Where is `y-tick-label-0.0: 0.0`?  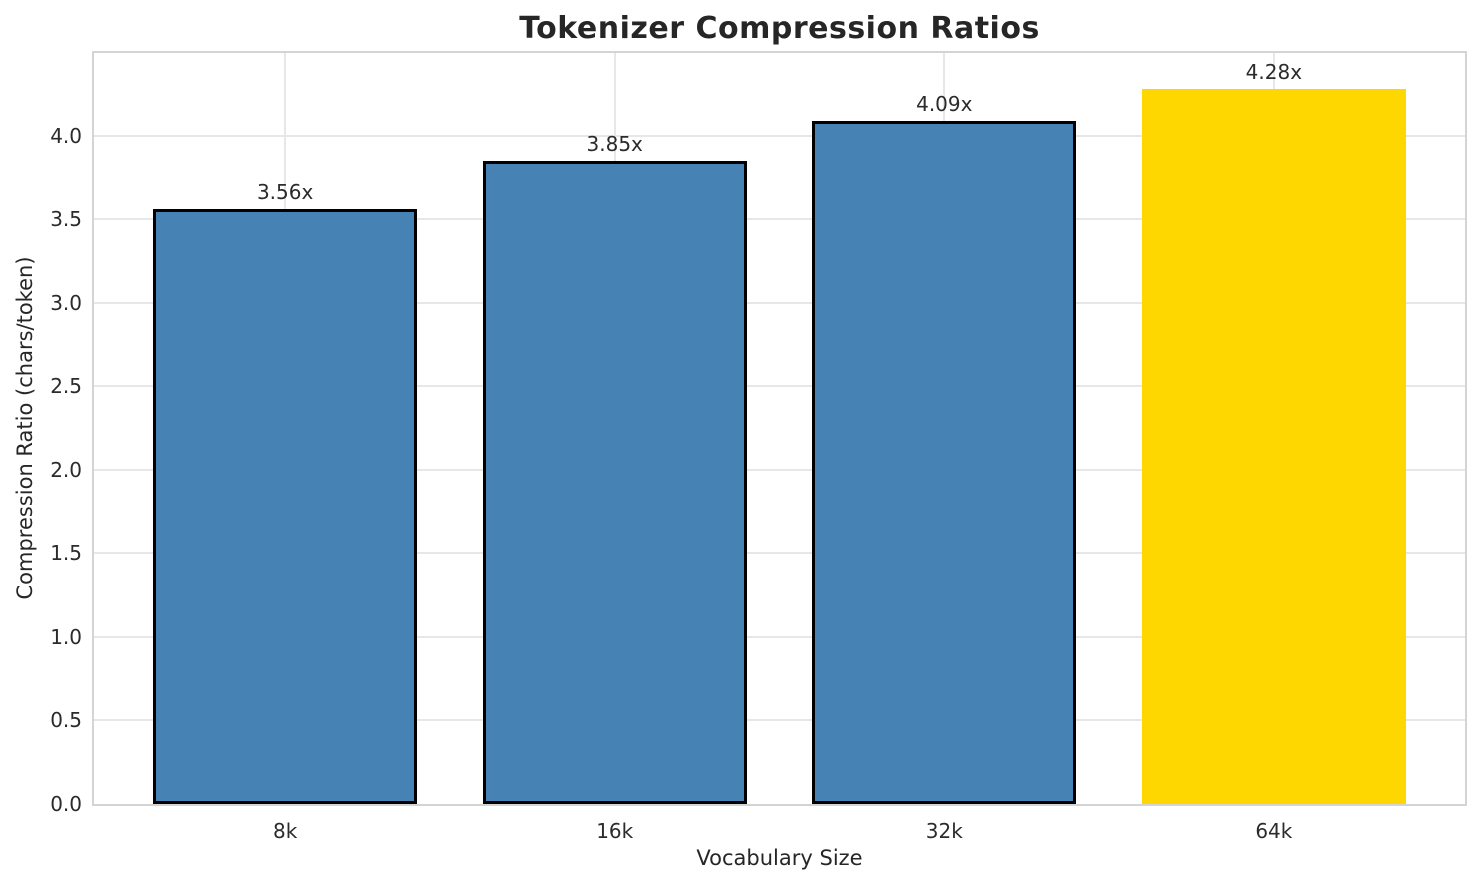
y-tick-label-0.0: 0.0 is located at coordinates (66, 804).